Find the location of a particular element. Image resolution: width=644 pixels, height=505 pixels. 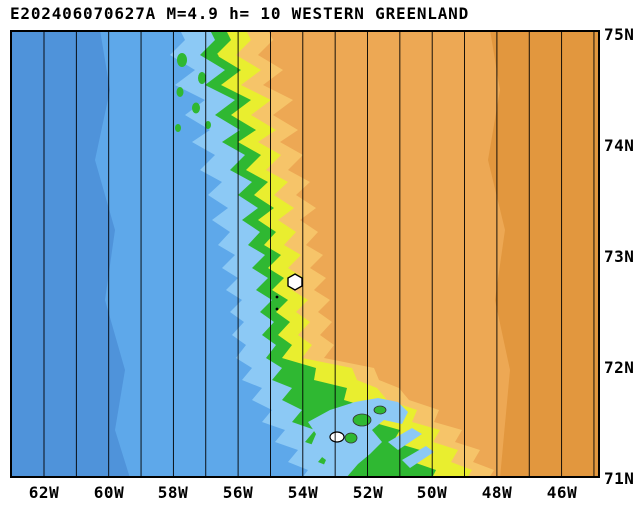

lon-label-58w: 58W is located at coordinates (173, 492).